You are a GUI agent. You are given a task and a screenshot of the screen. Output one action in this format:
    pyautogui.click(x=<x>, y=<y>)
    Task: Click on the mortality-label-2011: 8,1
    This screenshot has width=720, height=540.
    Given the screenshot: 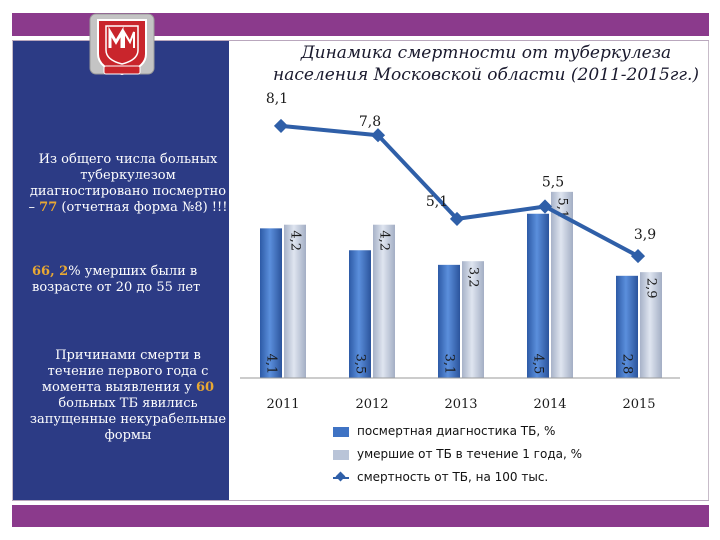 What is the action you would take?
    pyautogui.click(x=277, y=99)
    